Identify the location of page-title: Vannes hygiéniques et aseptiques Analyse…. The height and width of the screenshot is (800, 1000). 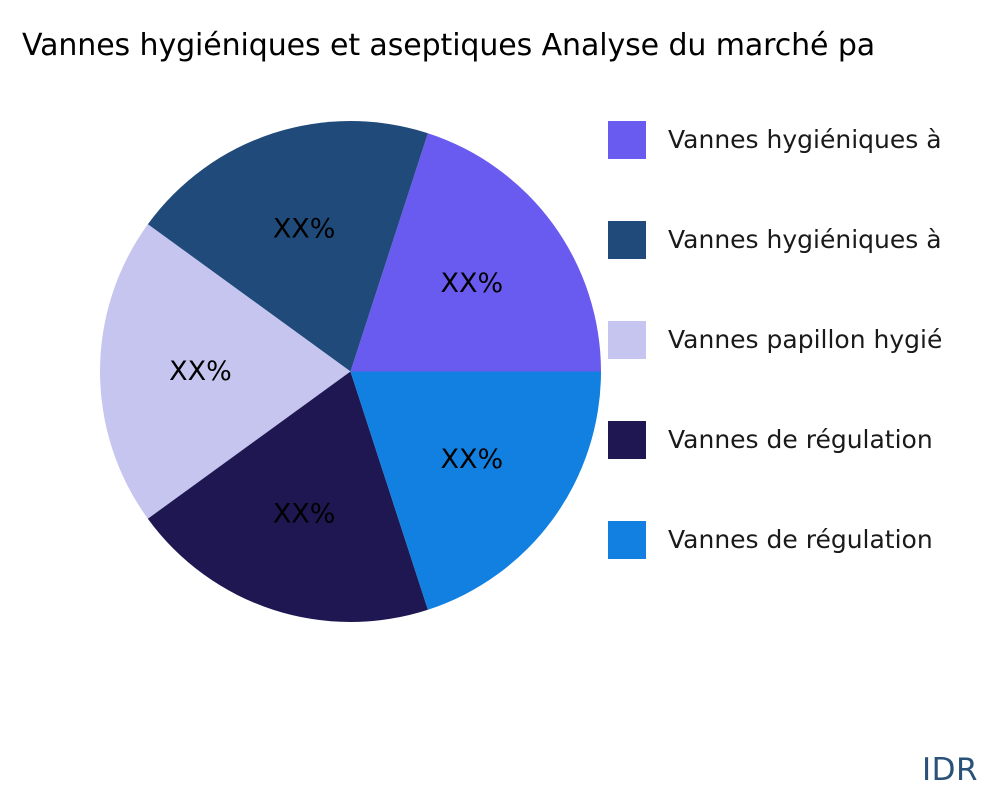
(449, 45).